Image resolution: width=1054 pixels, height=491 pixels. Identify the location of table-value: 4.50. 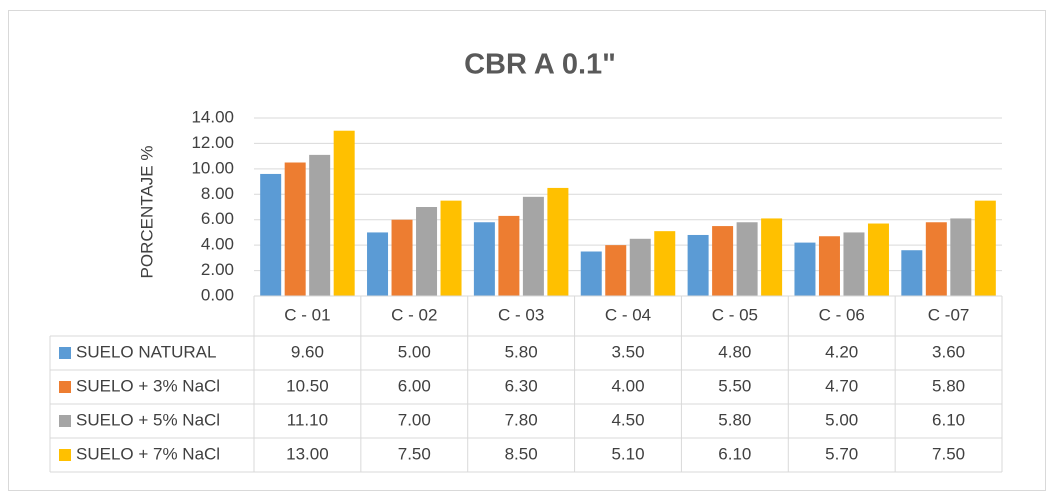
(627, 419).